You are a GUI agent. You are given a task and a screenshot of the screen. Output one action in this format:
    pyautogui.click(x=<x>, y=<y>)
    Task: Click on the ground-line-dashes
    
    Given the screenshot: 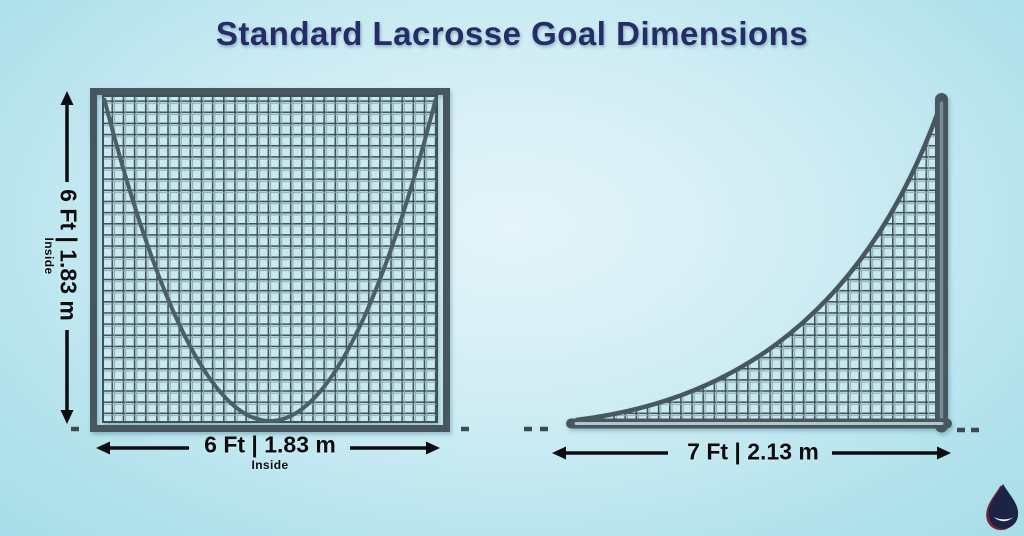 What is the action you would take?
    pyautogui.click(x=525, y=429)
    